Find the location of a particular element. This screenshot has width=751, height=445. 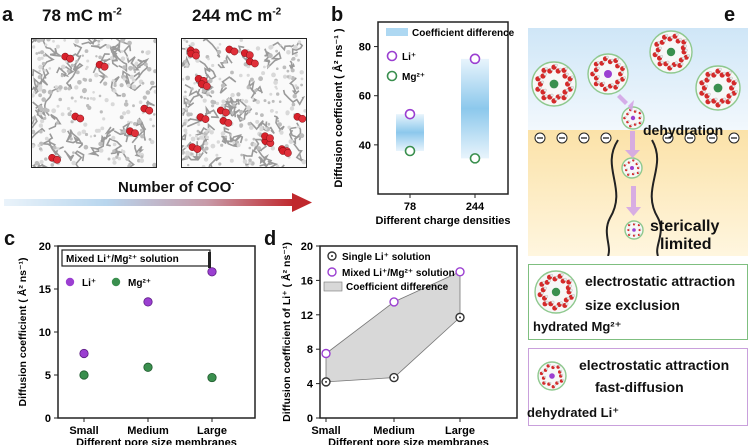

point-mg-Medium is located at coordinates (148, 367).